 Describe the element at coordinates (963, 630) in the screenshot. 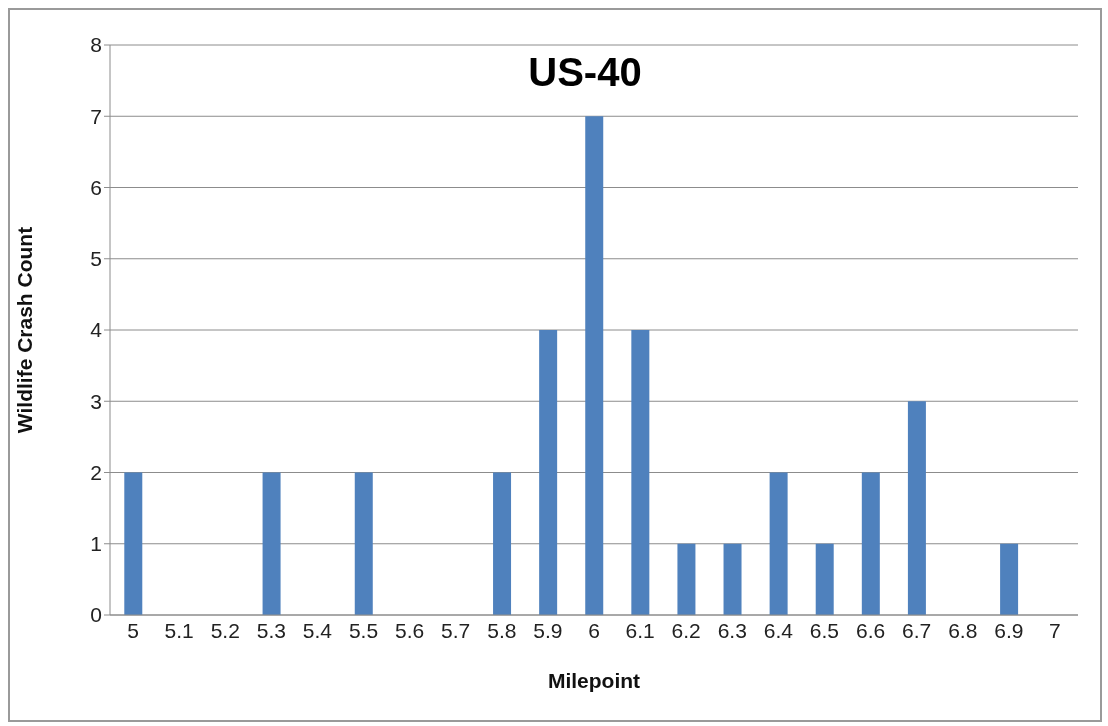

I see `x-tick-label: 6.8` at that location.